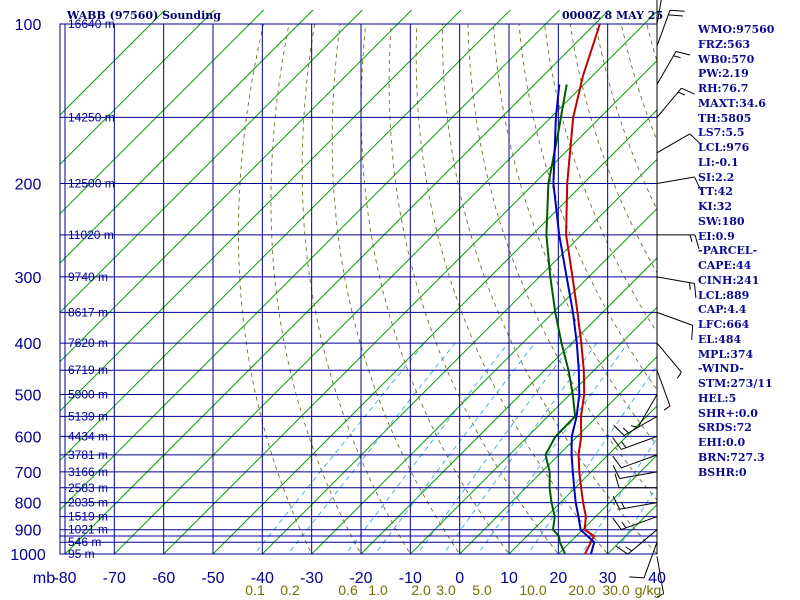 This screenshot has height=600, width=800. Describe the element at coordinates (88, 394) in the screenshot. I see `height-label: 5900 m` at that location.